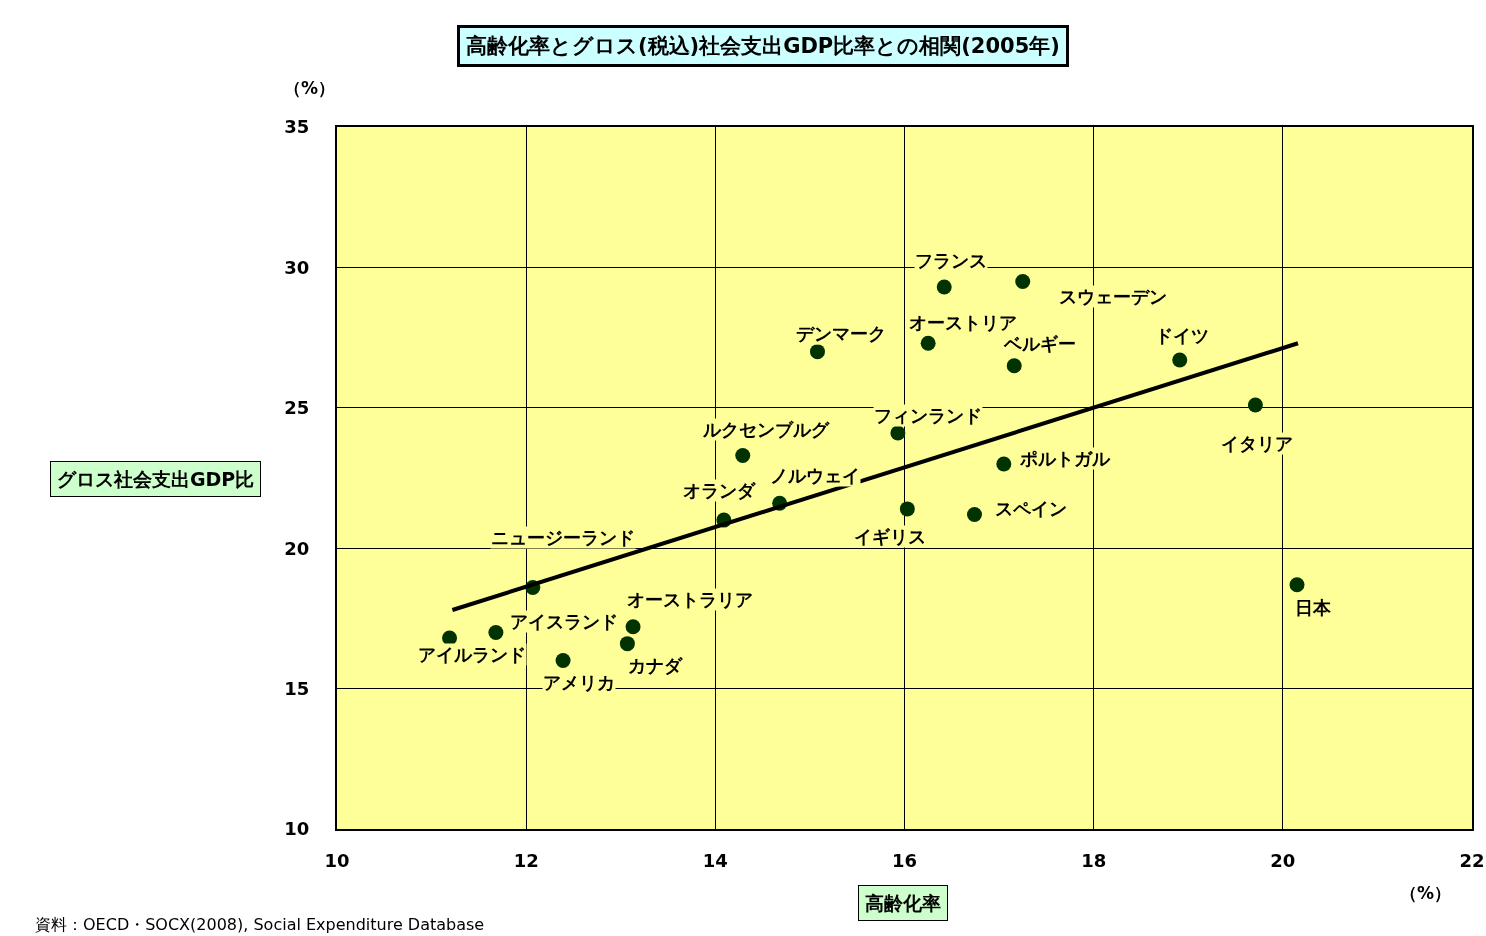 This screenshot has height=936, width=1486. Describe the element at coordinates (1472, 860) in the screenshot. I see `x-tick-label: 22` at that location.